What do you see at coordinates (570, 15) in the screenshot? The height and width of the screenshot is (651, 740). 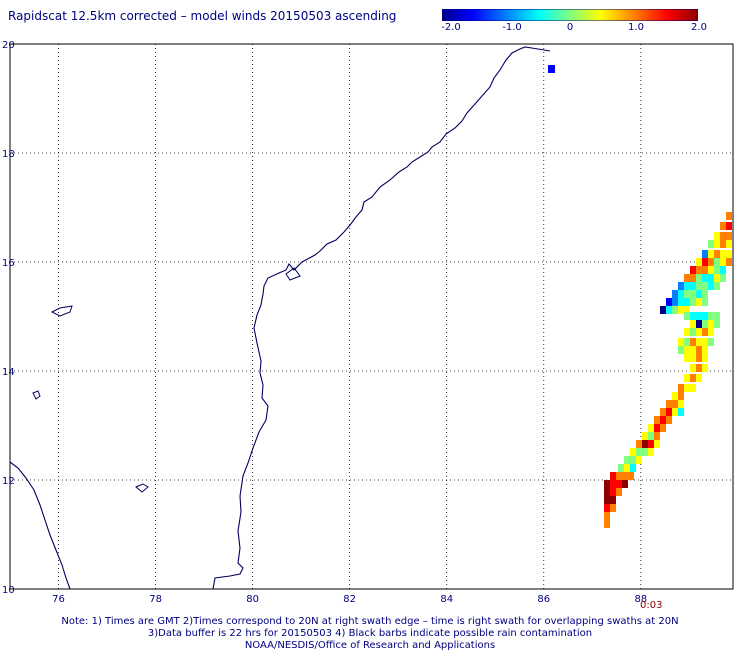 I see `colorbar-gradient` at bounding box center [570, 15].